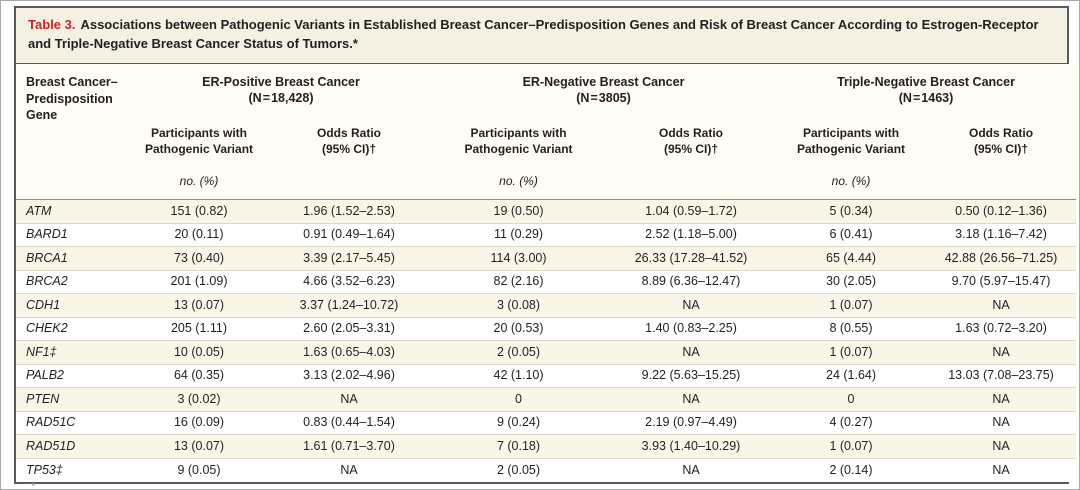 The image size is (1080, 490). I want to click on participants-cell: 151 (0.82), so click(199, 210).